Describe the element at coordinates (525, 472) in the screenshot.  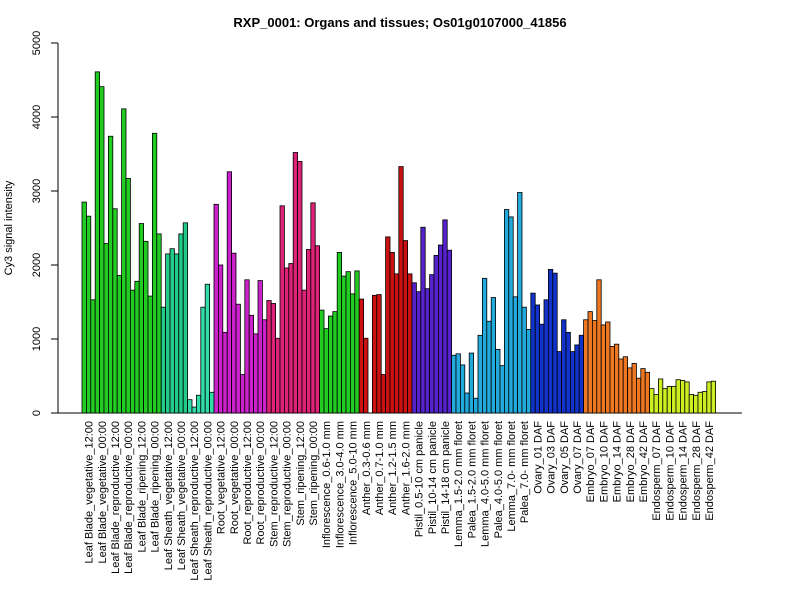
I see `x-tick-label: Palea_7.0- mm floret` at that location.